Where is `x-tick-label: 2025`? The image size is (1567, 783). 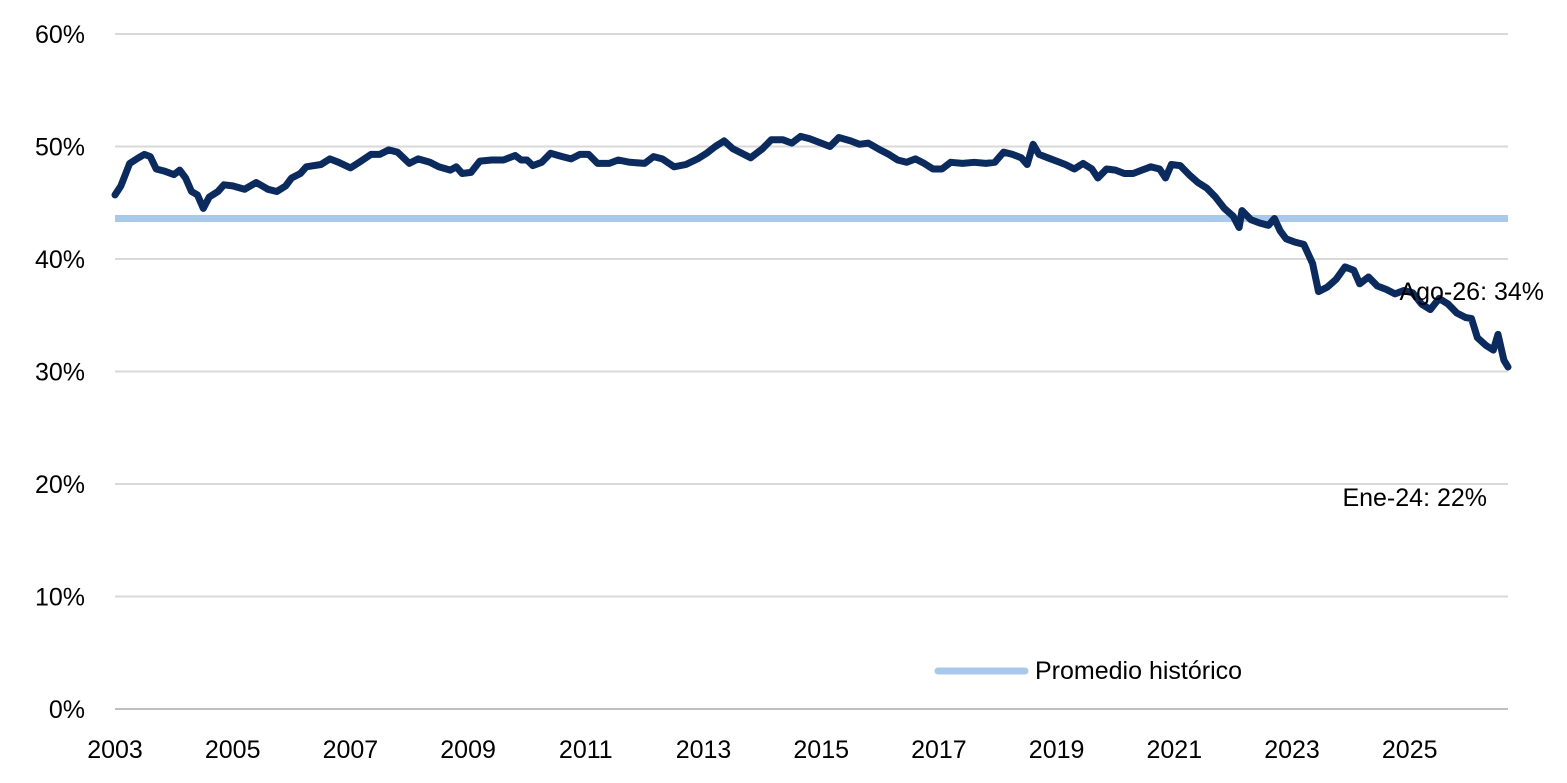
x-tick-label: 2025 is located at coordinates (1410, 750).